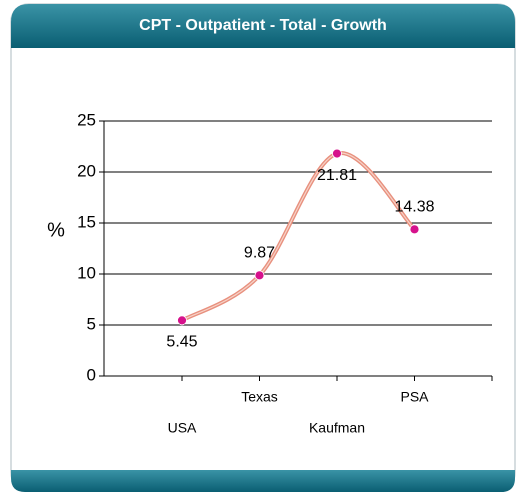  I want to click on y-tick-label: 20, so click(86, 170).